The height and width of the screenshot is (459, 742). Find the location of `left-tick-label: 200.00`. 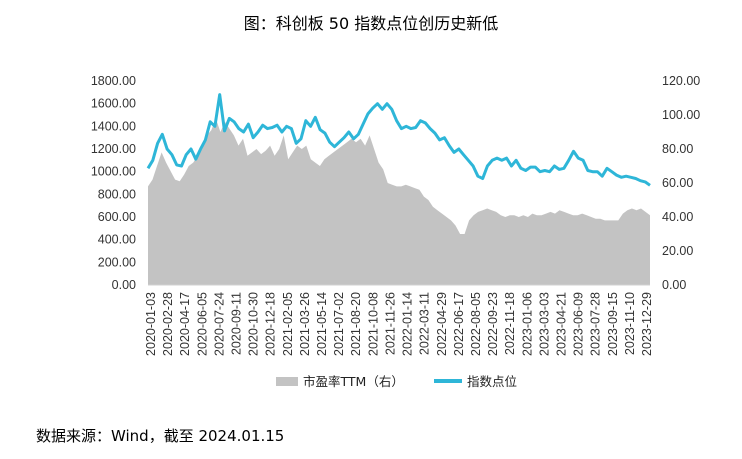

left-tick-label: 200.00 is located at coordinates (117, 262).